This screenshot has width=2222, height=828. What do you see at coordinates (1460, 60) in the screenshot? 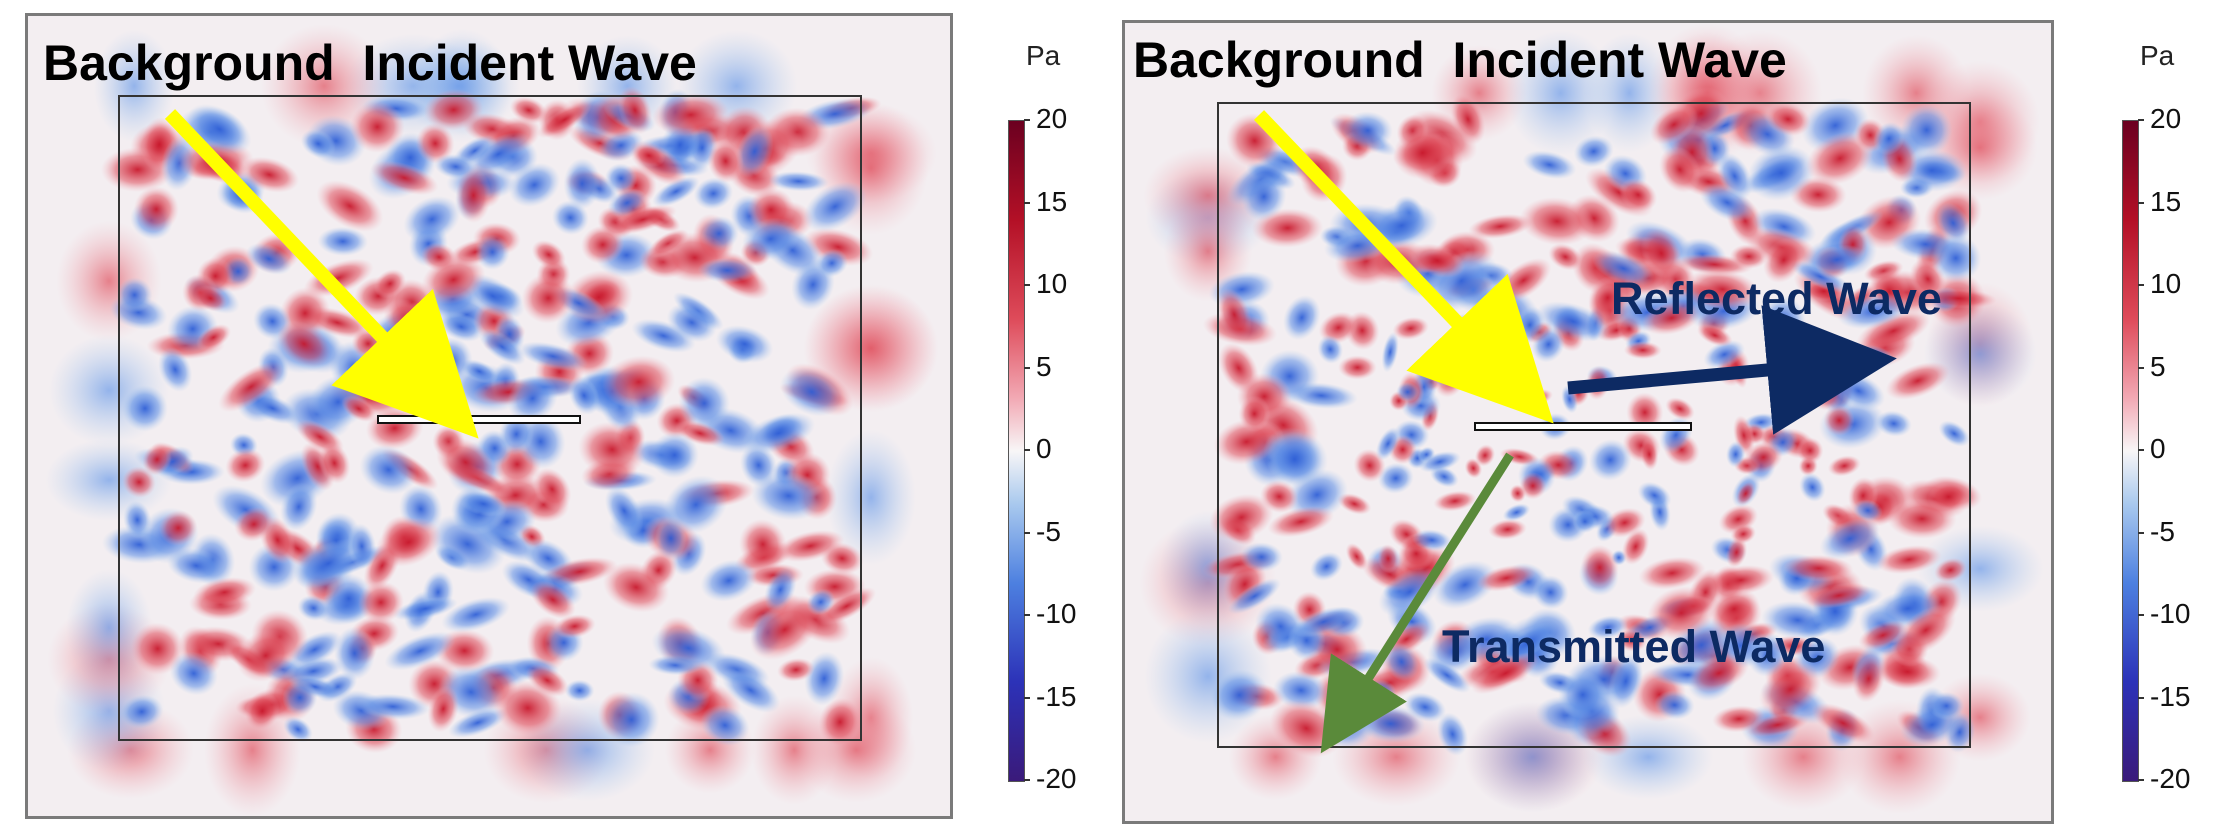
I see `panel-title: Background Incident Wave` at bounding box center [1460, 60].